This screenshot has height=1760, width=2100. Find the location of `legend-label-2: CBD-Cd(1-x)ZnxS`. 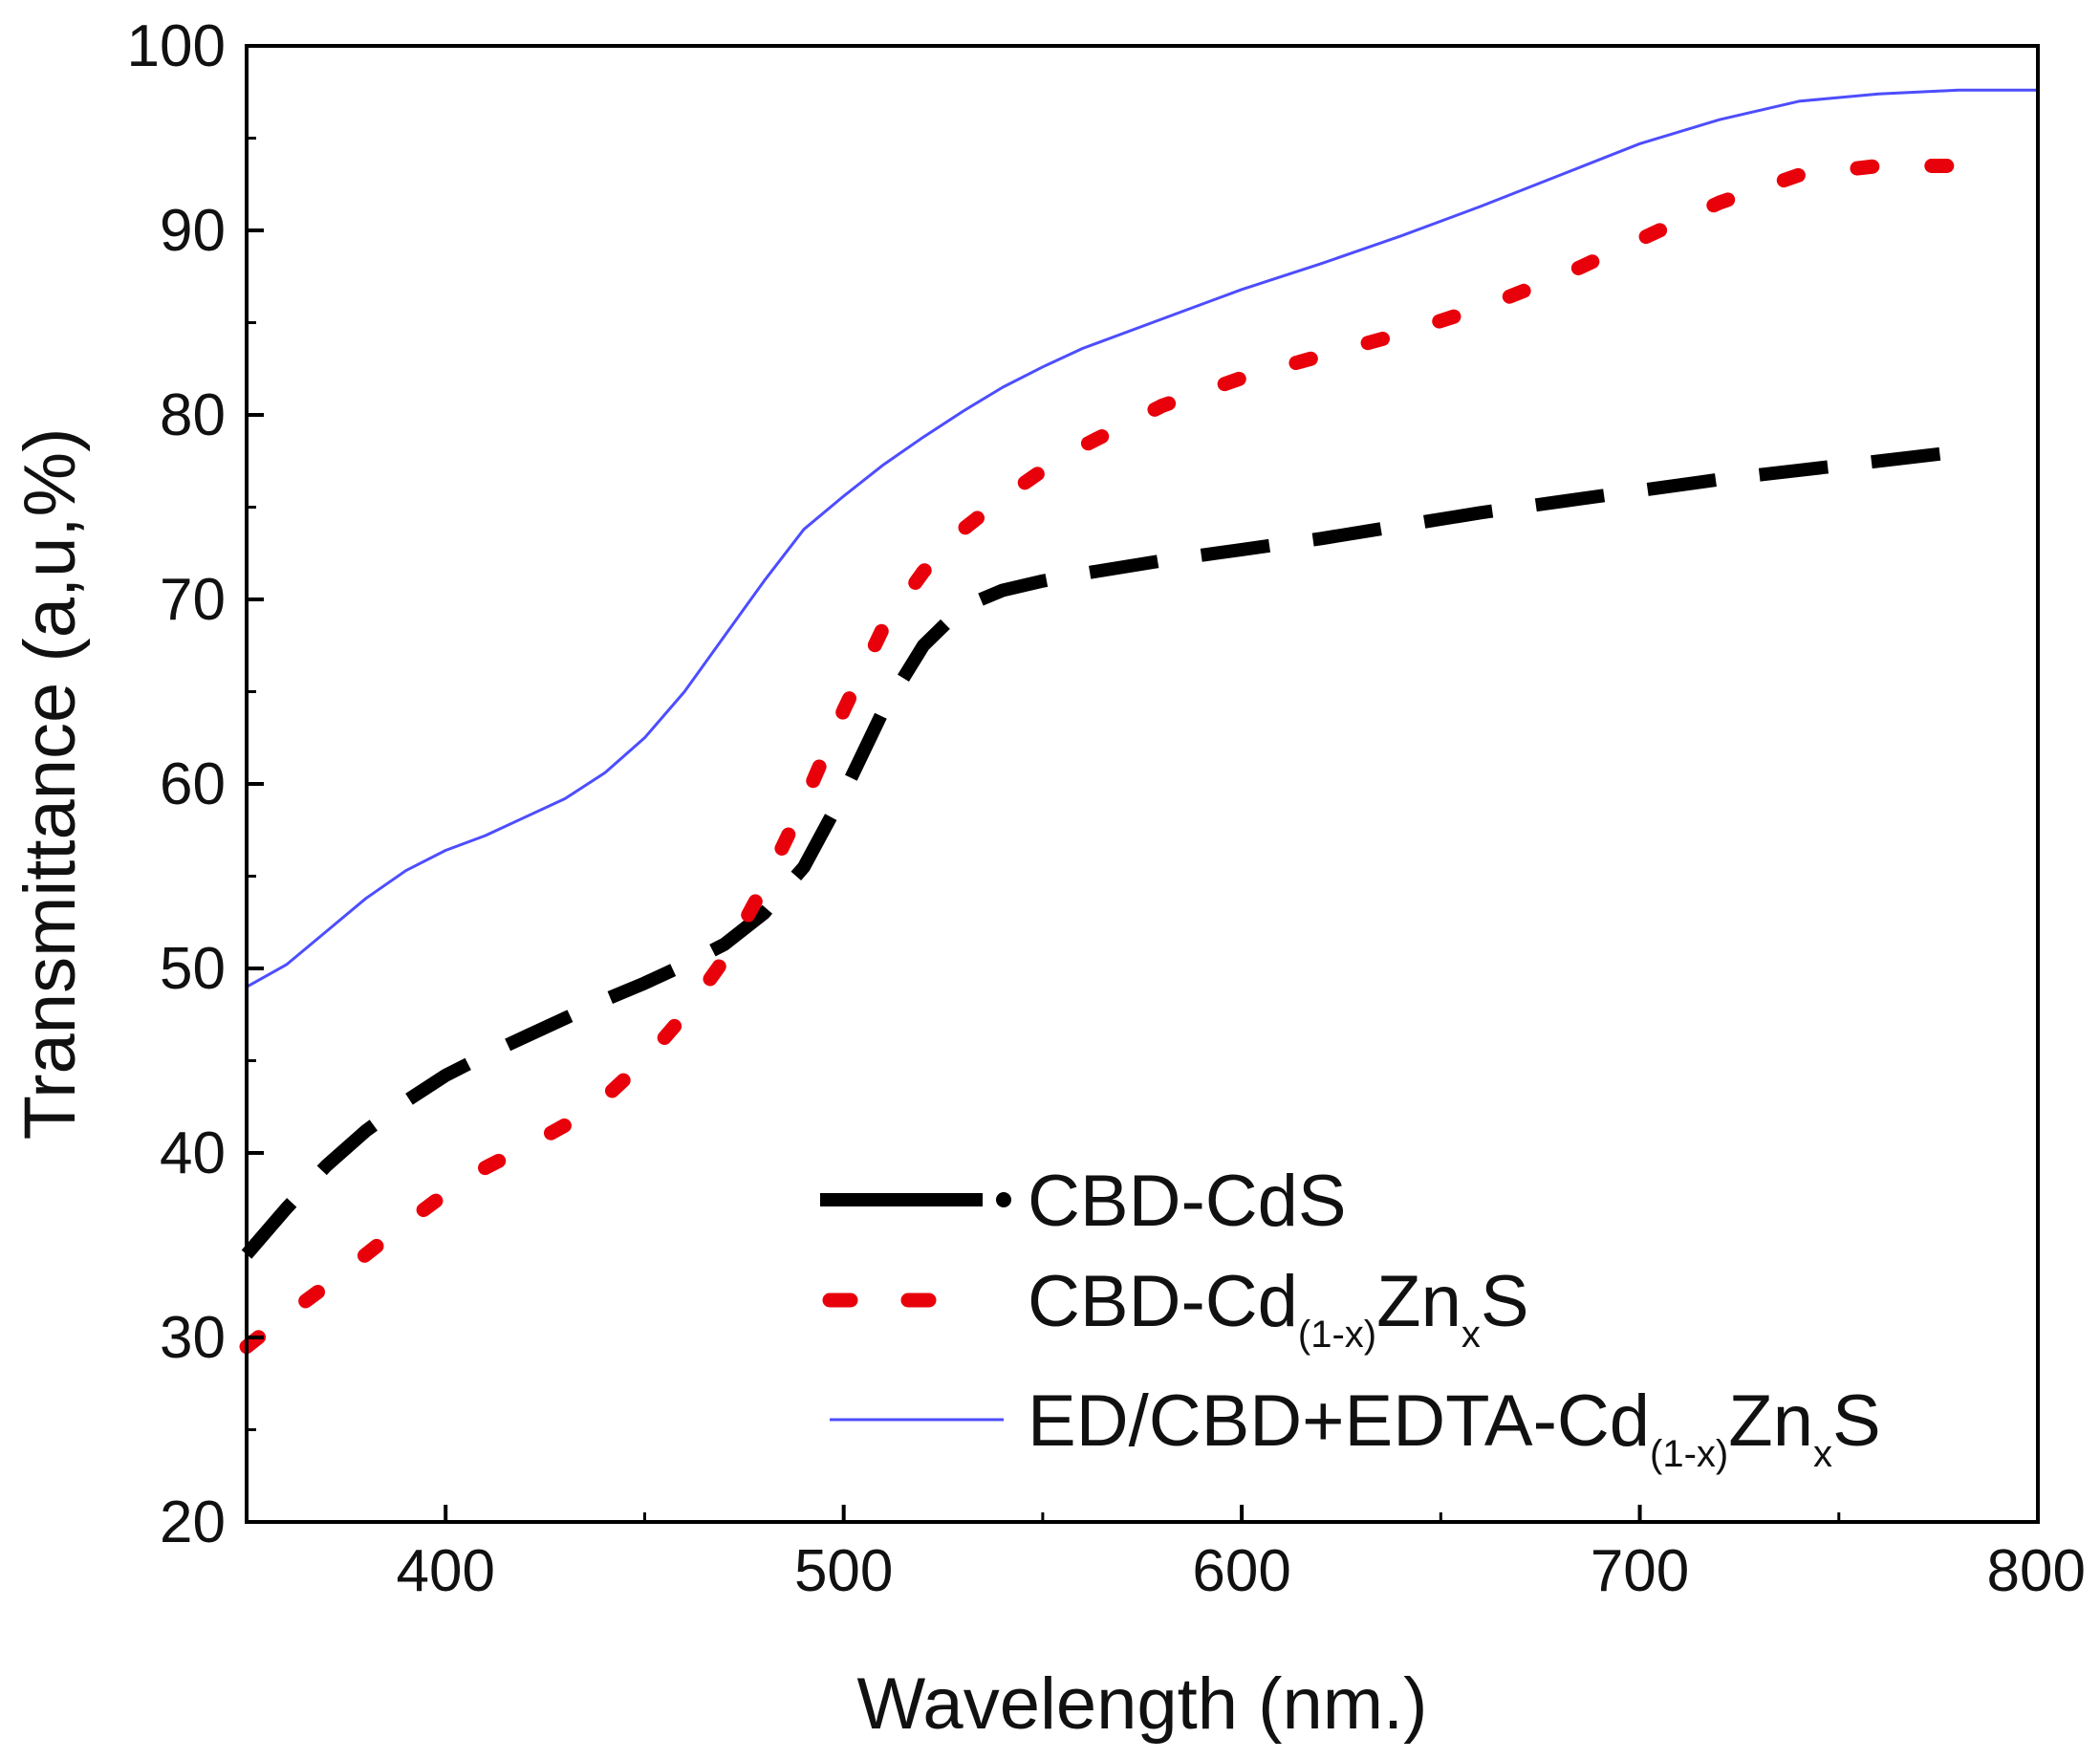

legend-label-2: CBD-Cd(1-x)ZnxS is located at coordinates (1278, 1309).